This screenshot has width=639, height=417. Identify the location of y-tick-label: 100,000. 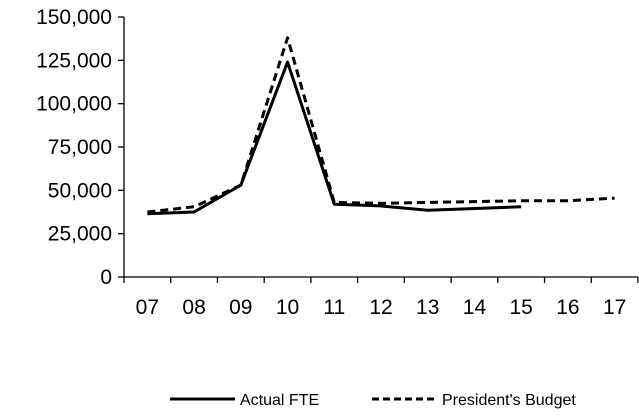
(74, 104).